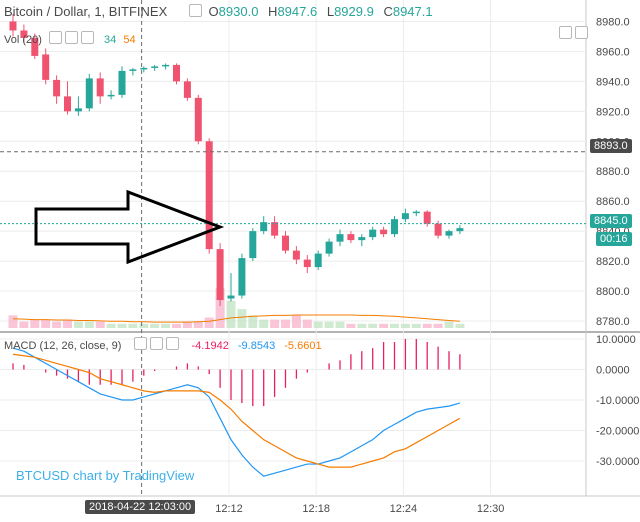 The image size is (640, 522). Describe the element at coordinates (213, 11) in the screenshot. I see `open-label: O` at that location.